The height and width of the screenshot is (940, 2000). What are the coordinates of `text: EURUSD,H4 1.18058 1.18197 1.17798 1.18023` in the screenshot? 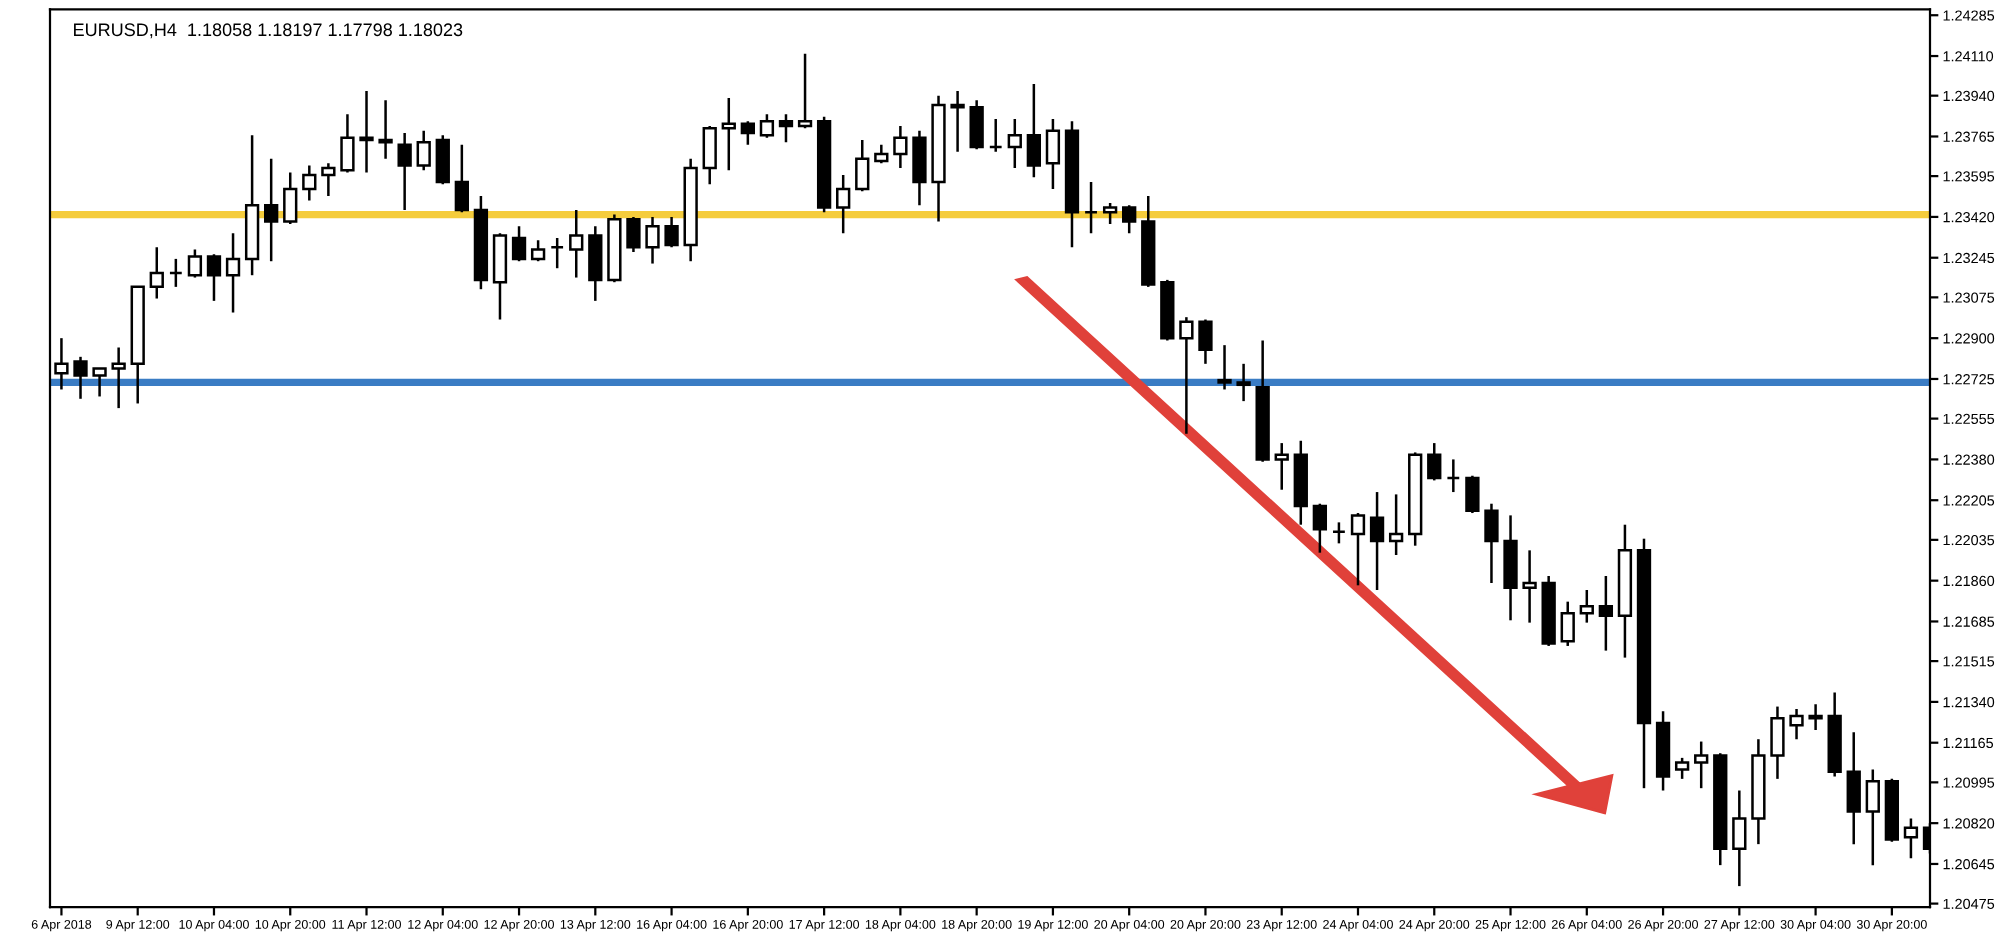 It's located at (268, 31).